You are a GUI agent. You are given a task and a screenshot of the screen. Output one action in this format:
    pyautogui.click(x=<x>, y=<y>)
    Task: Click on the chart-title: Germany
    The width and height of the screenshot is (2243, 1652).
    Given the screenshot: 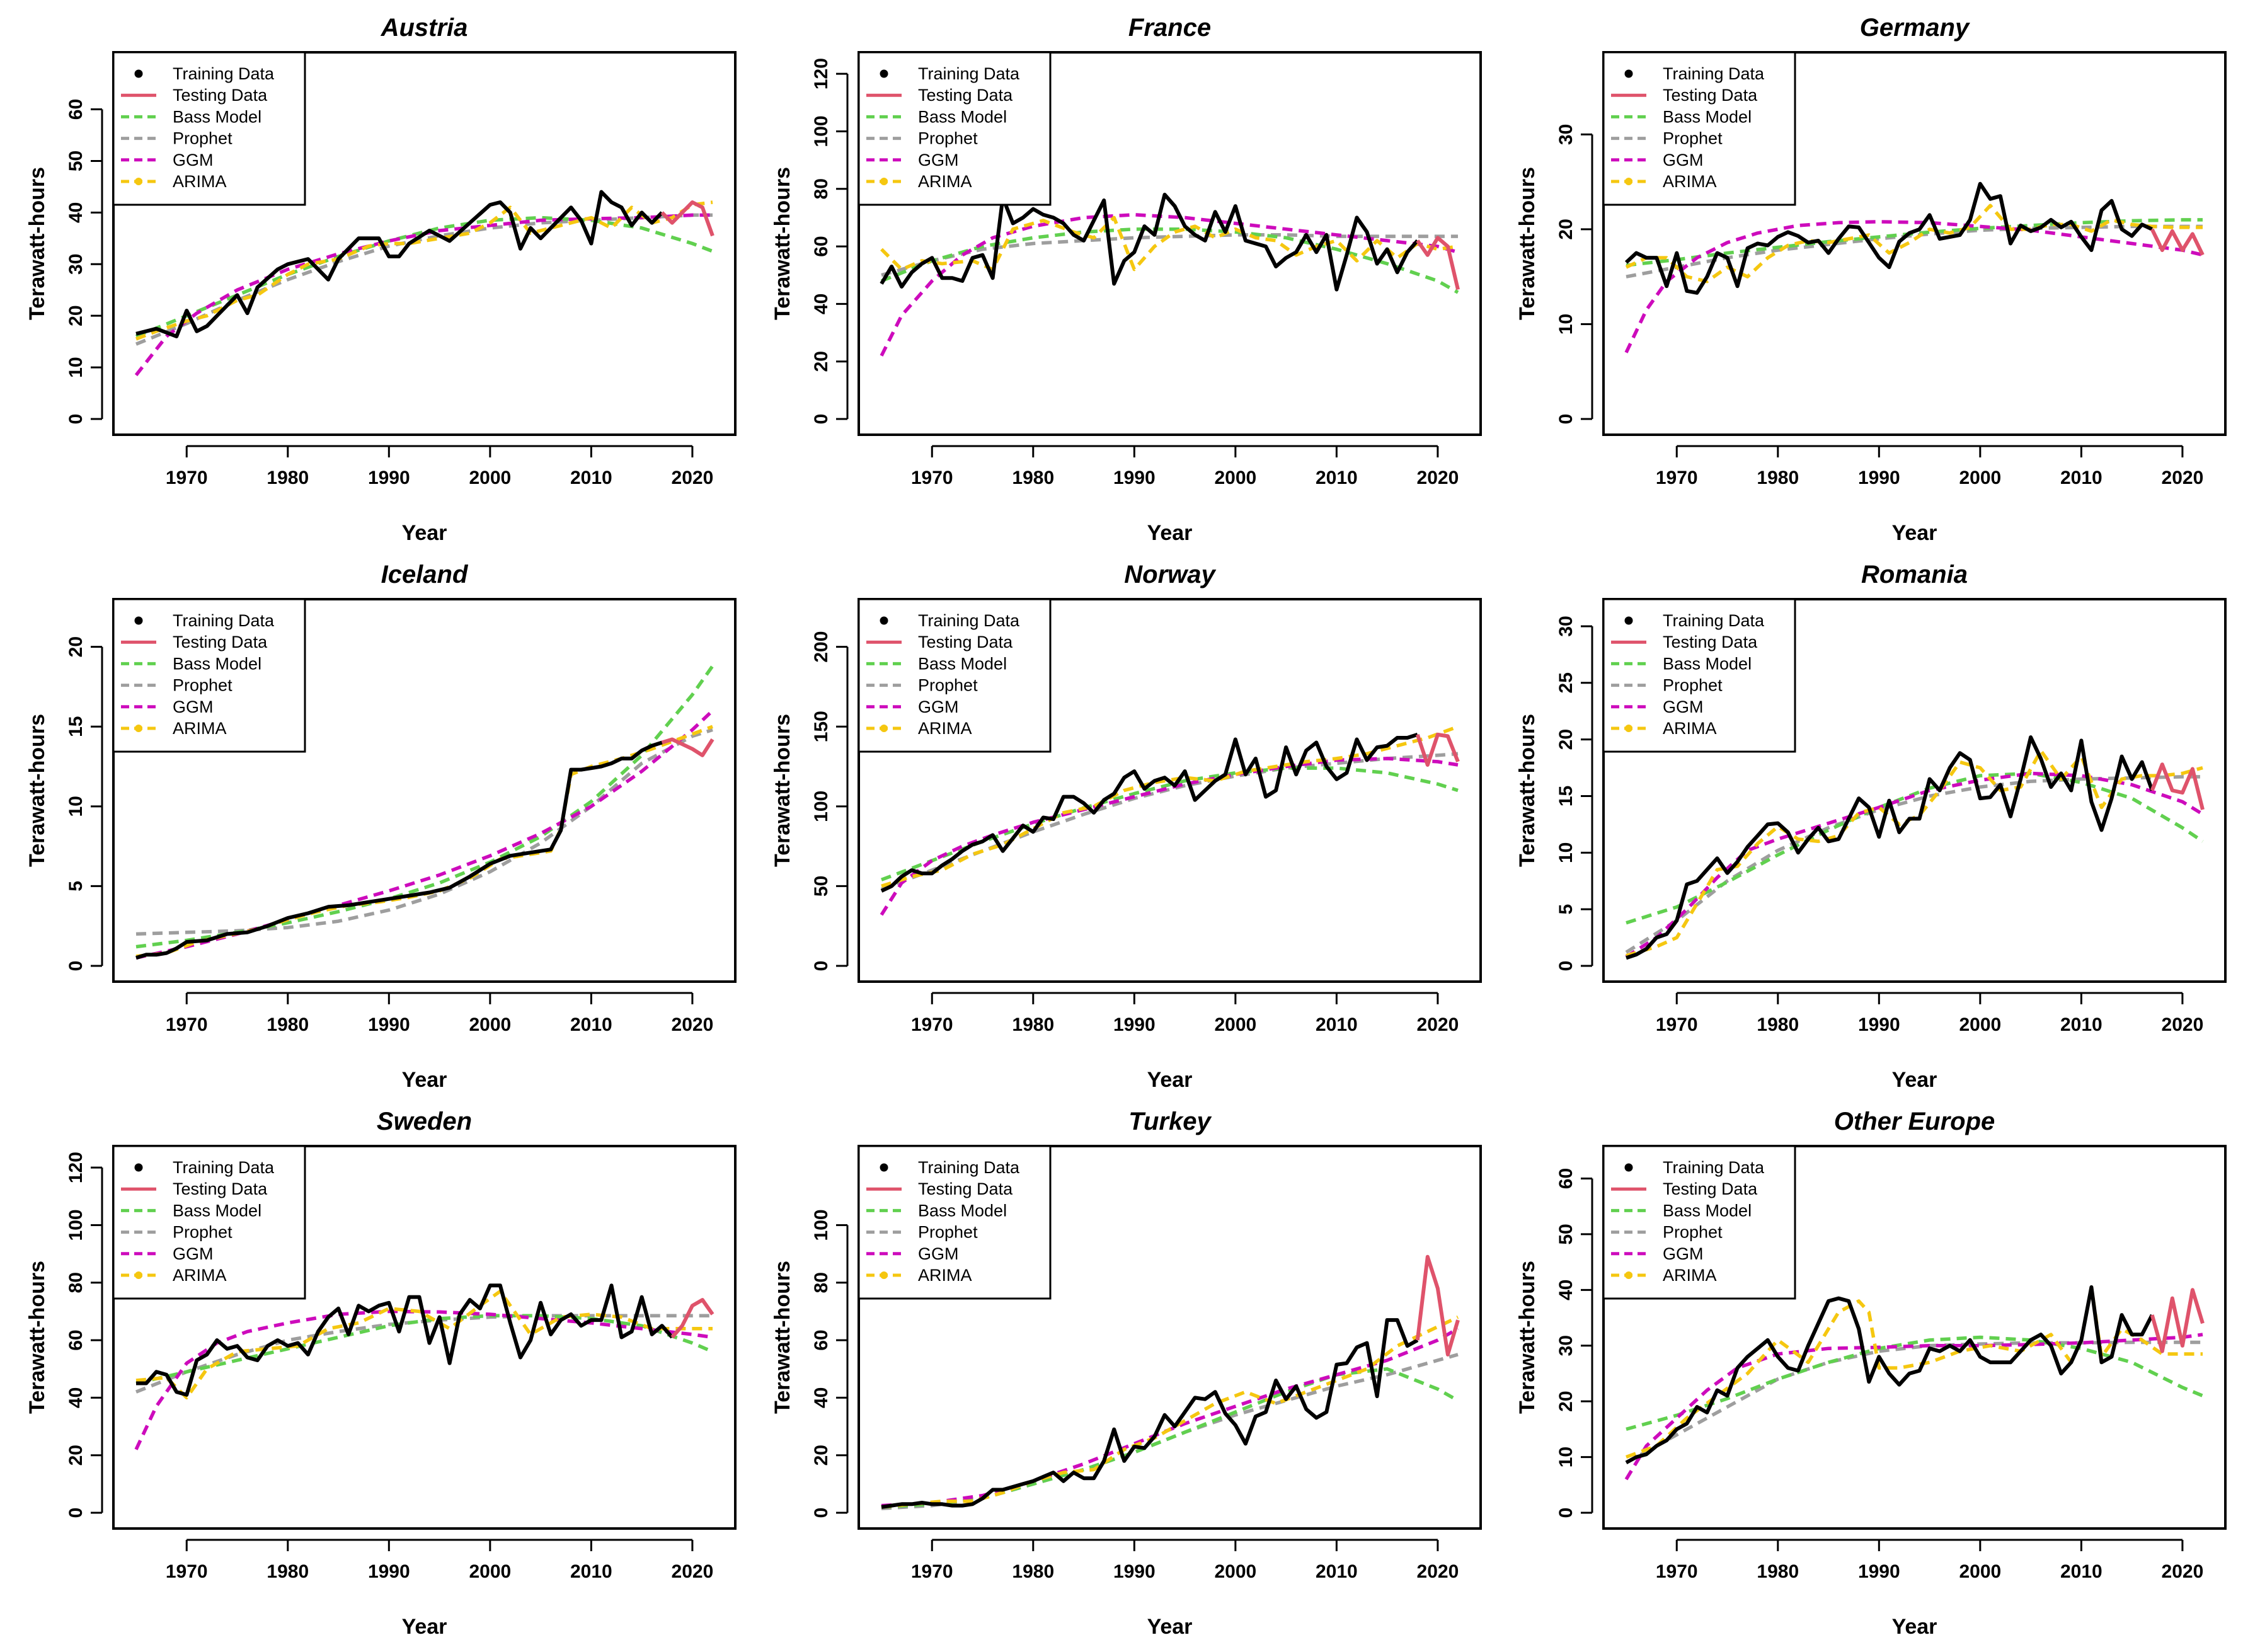 What is the action you would take?
    pyautogui.click(x=1915, y=28)
    